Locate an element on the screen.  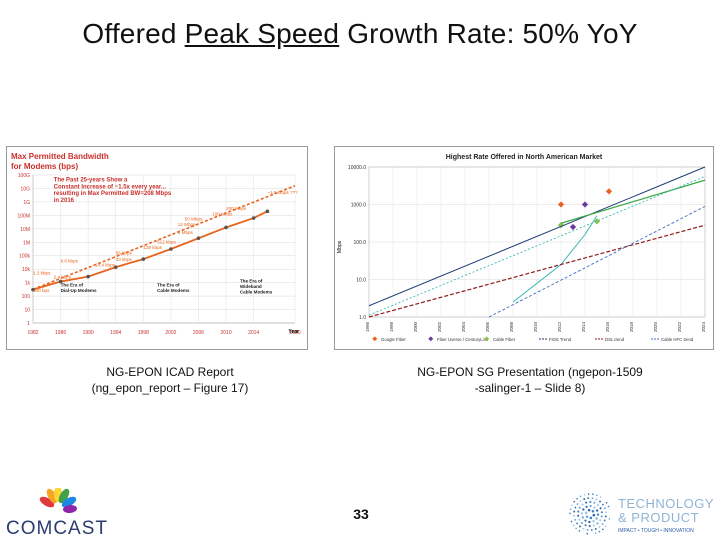
left-y-tick-label: 1 is located at coordinates (28, 324).